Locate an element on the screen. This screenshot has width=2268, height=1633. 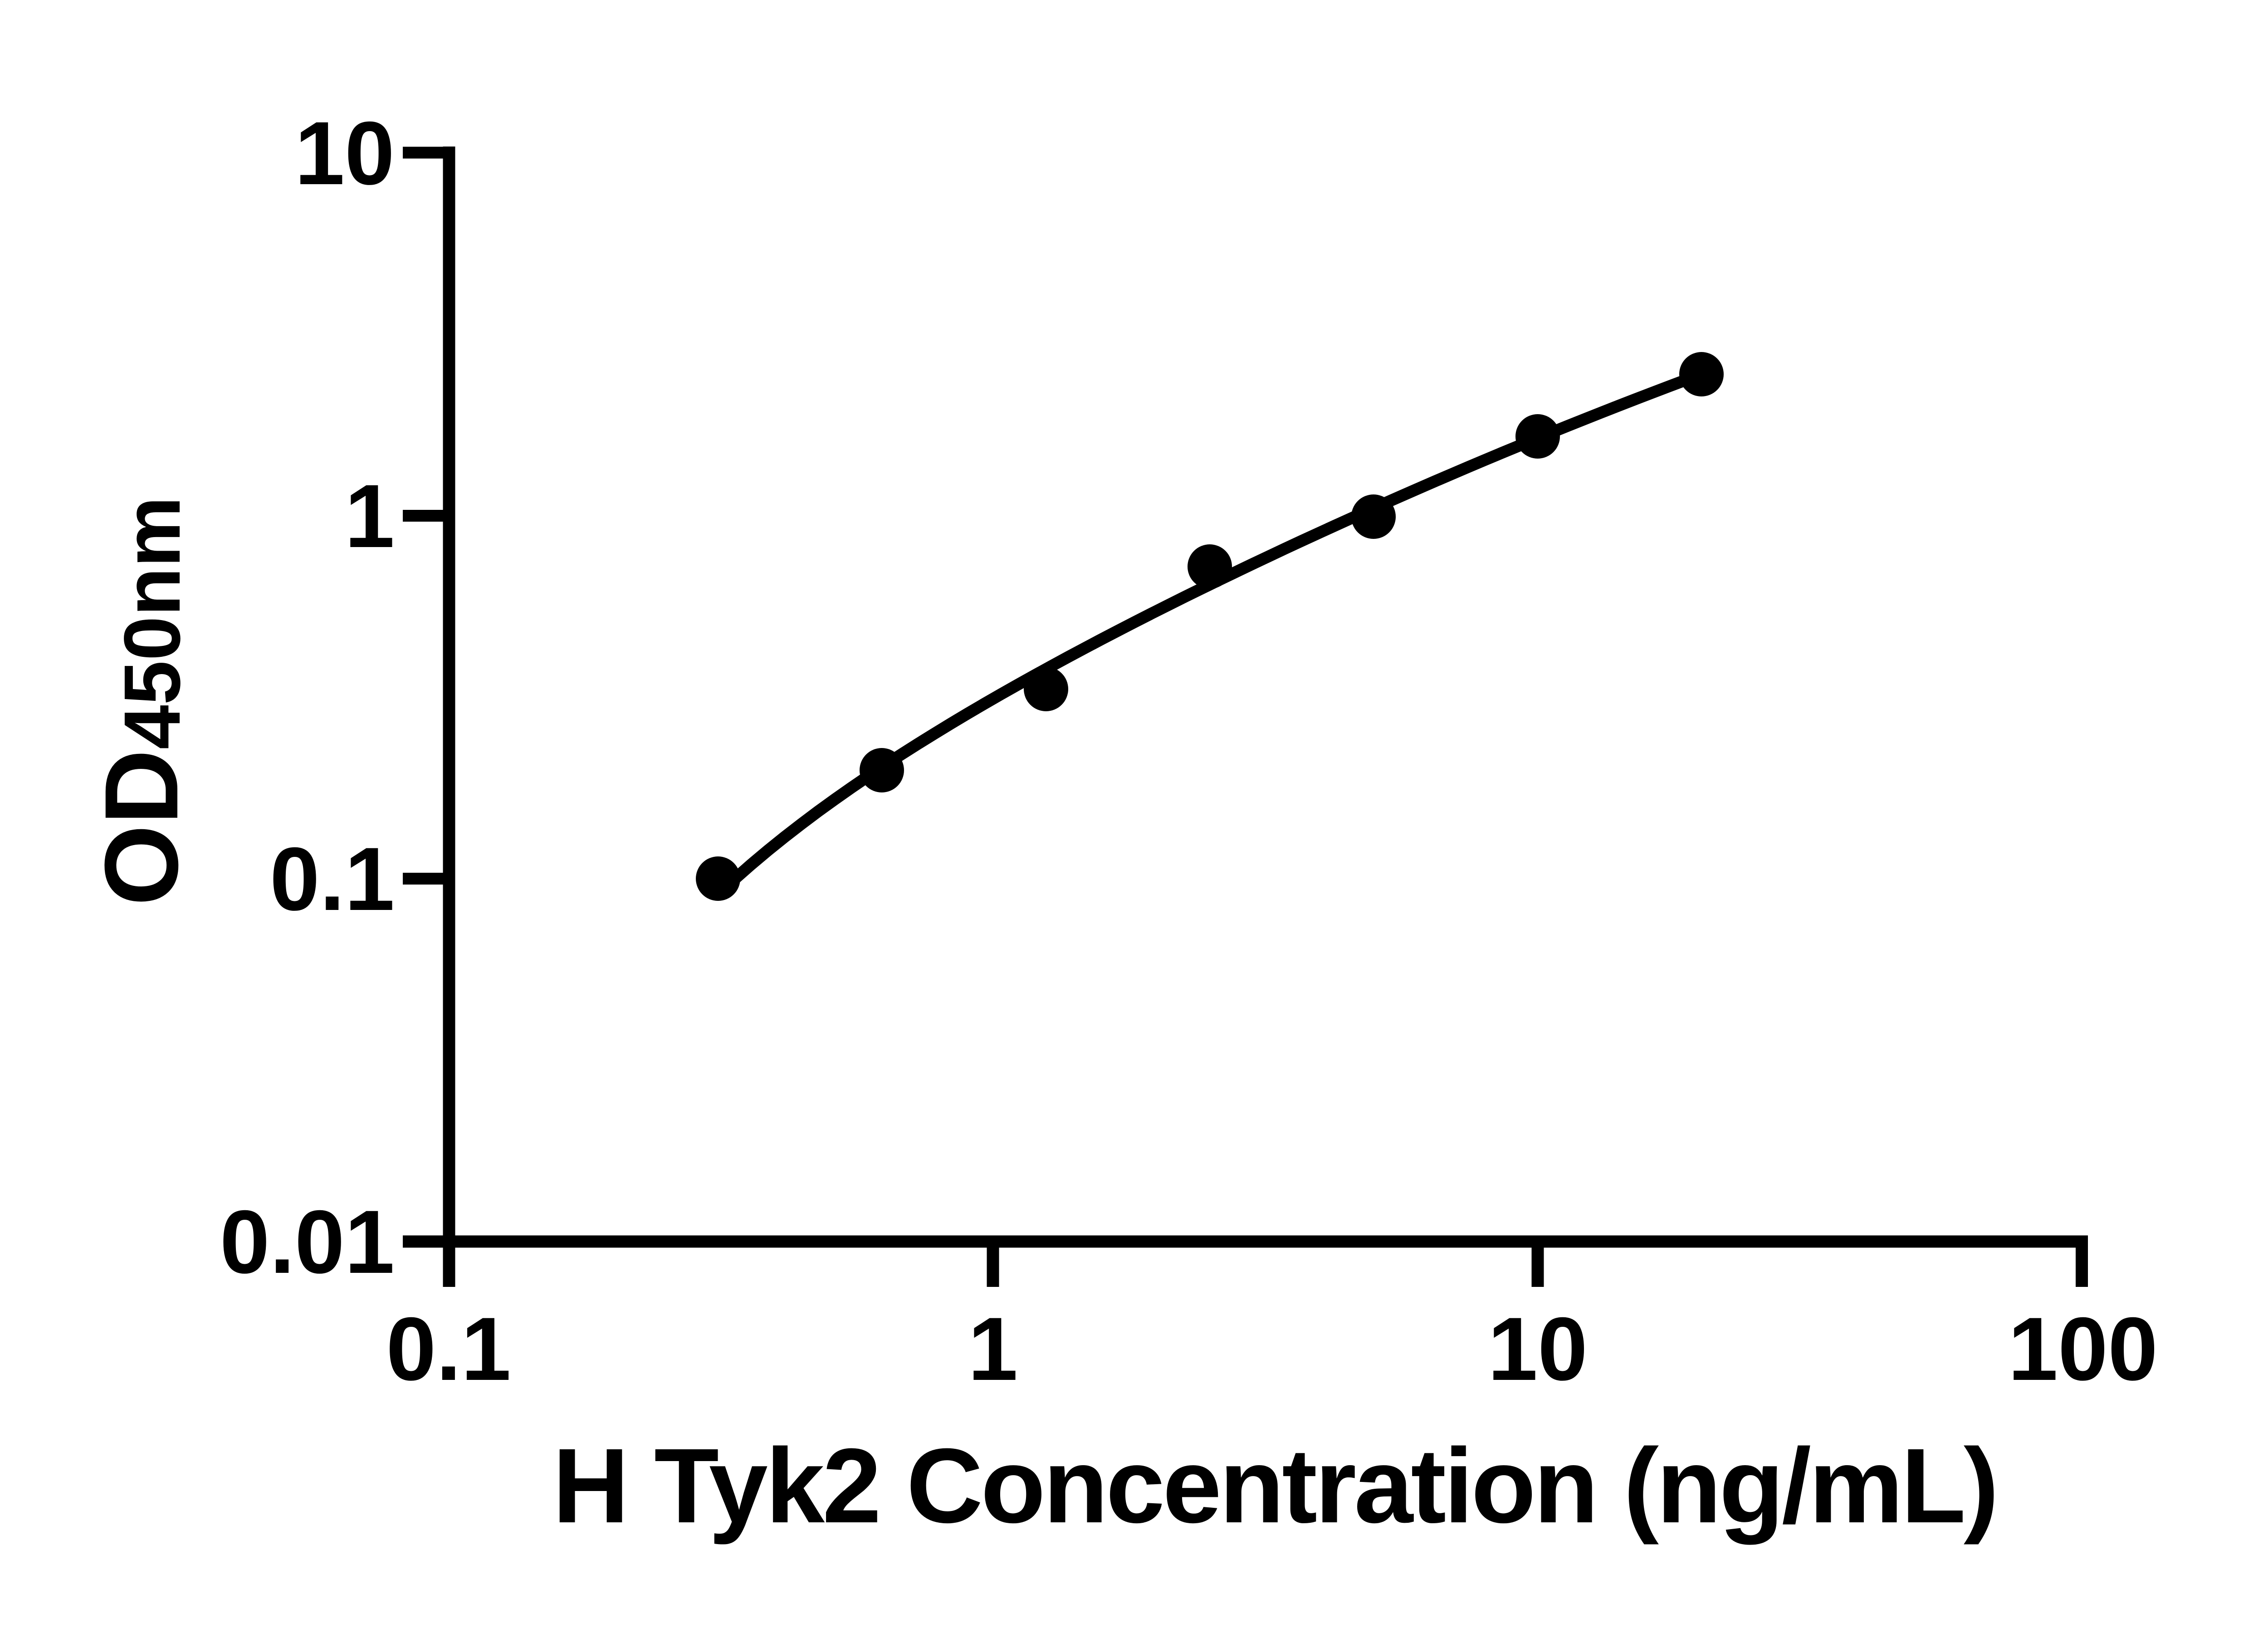
svg-text: 0.01 is located at coordinates (308, 1242).